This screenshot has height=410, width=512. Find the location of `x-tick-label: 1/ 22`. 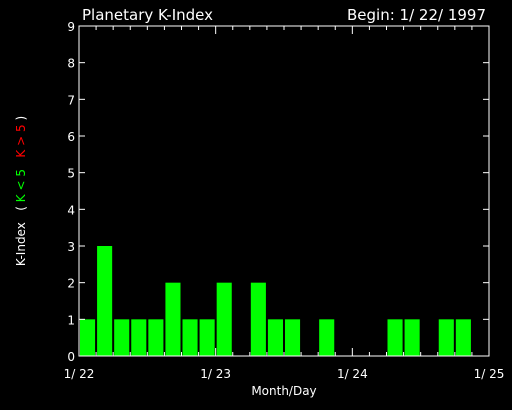

x-tick-label: 1/ 22 is located at coordinates (79, 374).